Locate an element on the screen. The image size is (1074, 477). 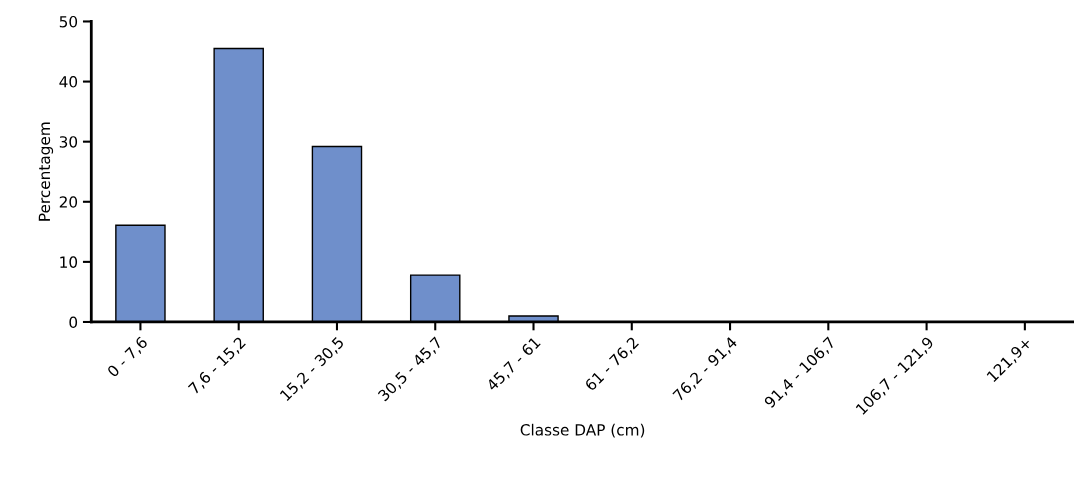
y-tick-label: 10 is located at coordinates (69, 262).